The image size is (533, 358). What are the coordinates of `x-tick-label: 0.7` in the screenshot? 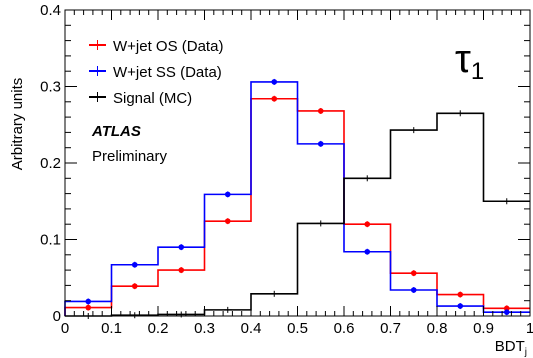 It's located at (390, 328).